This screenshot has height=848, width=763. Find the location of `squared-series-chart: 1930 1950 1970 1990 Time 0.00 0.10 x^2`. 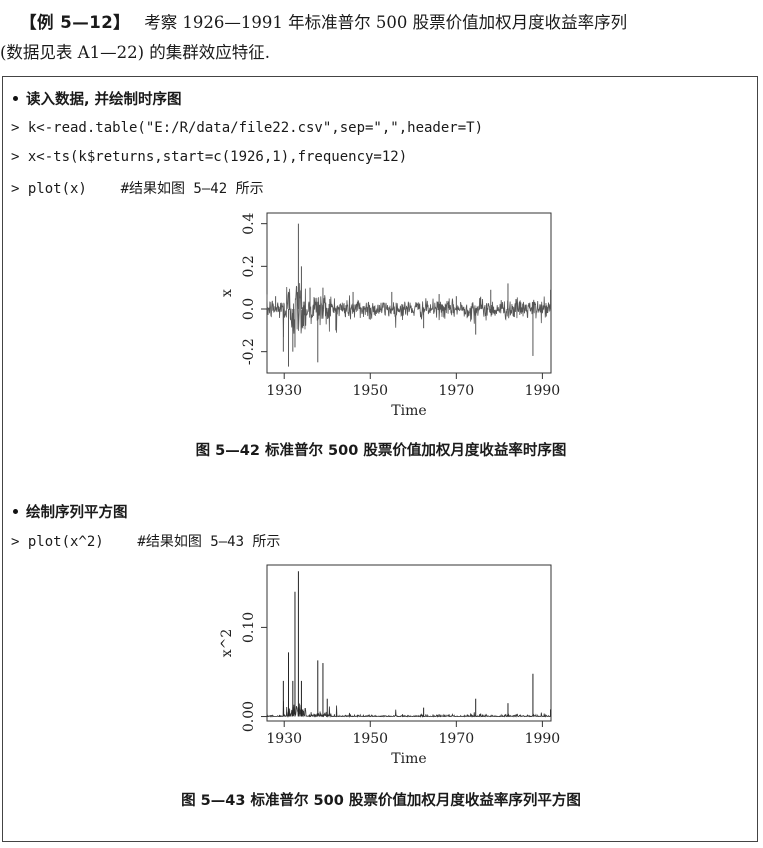

squared-series-chart: 1930 1950 1970 1990 Time 0.00 0.10 x^2 is located at coordinates (390, 665).